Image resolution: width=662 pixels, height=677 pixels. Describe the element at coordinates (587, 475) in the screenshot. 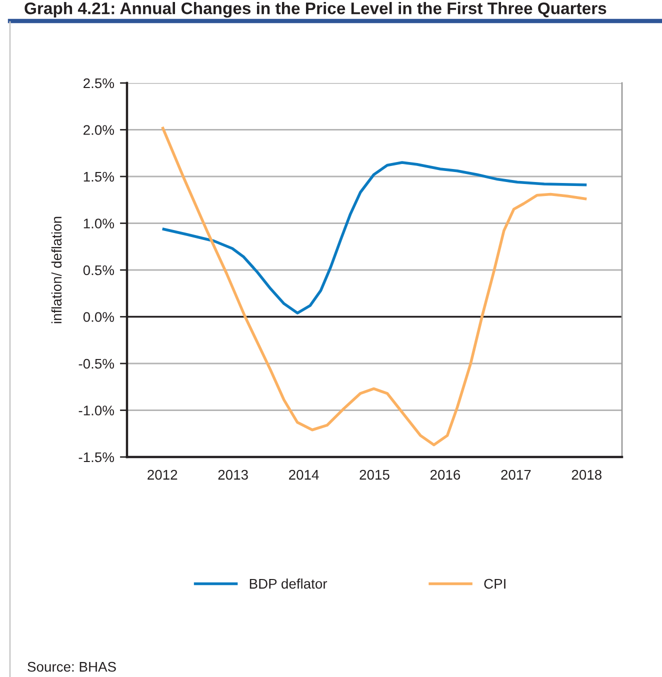

I see `x-tick-label: 2018` at that location.